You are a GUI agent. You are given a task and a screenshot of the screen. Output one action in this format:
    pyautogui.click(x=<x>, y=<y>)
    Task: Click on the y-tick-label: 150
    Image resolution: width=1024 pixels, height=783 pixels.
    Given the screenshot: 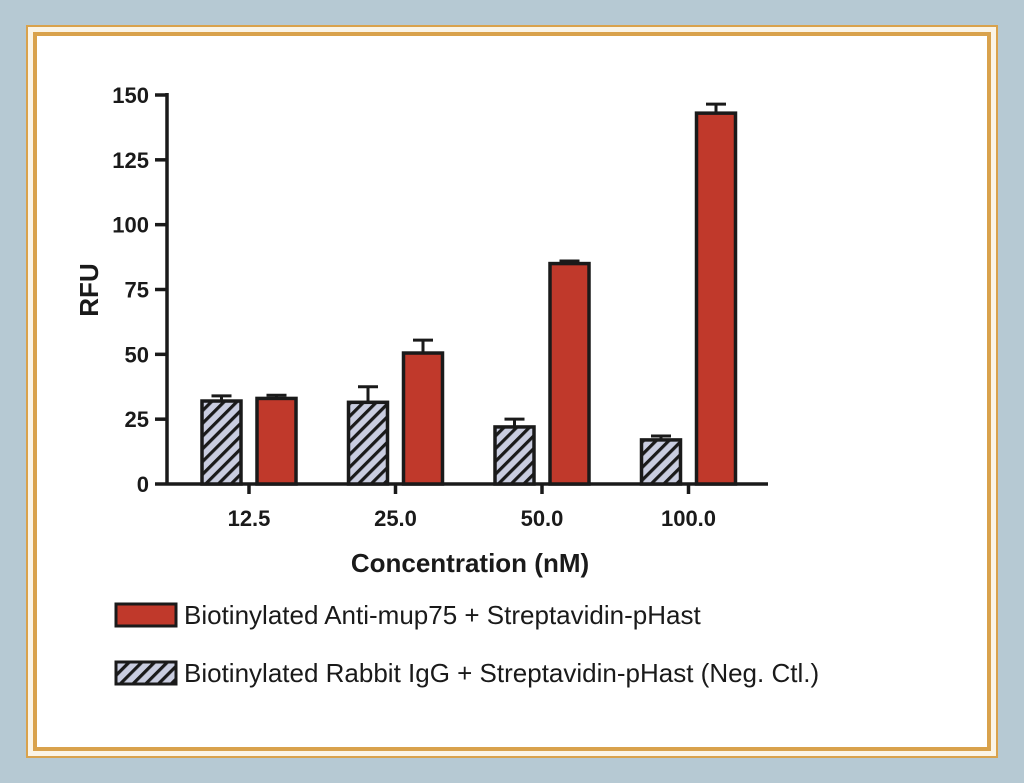 What is the action you would take?
    pyautogui.click(x=130, y=95)
    